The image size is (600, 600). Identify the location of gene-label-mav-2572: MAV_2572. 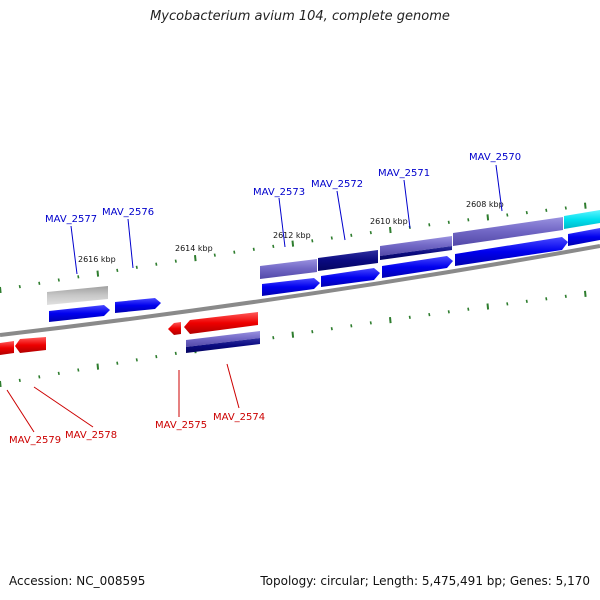
(337, 184).